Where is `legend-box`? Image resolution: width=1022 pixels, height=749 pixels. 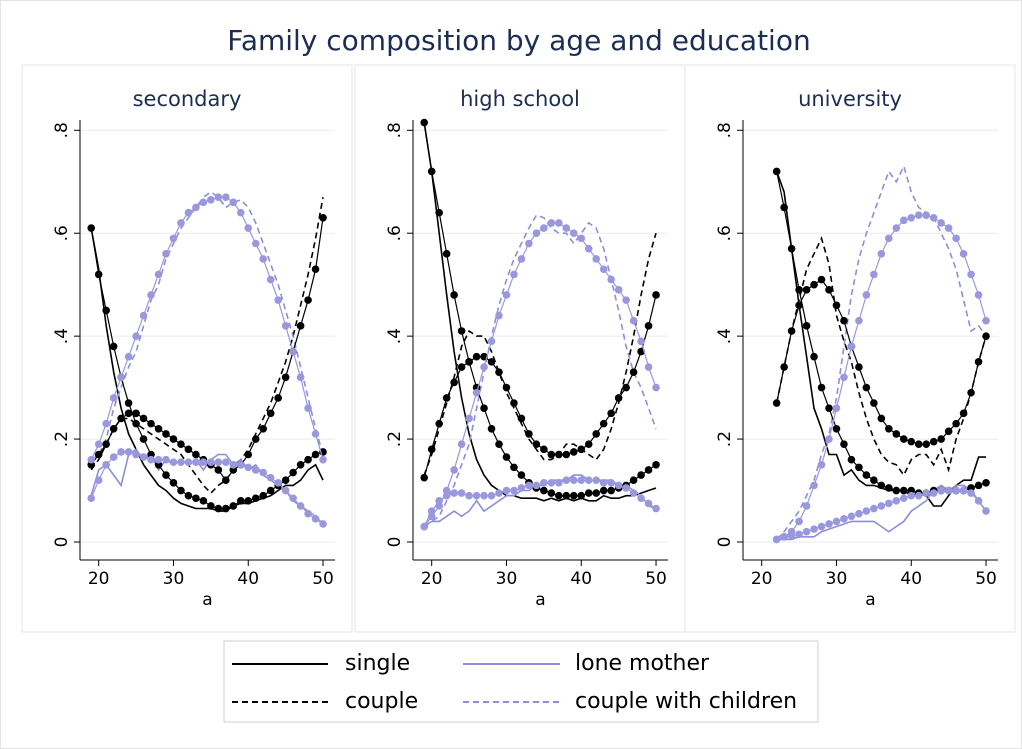 legend-box is located at coordinates (521, 681).